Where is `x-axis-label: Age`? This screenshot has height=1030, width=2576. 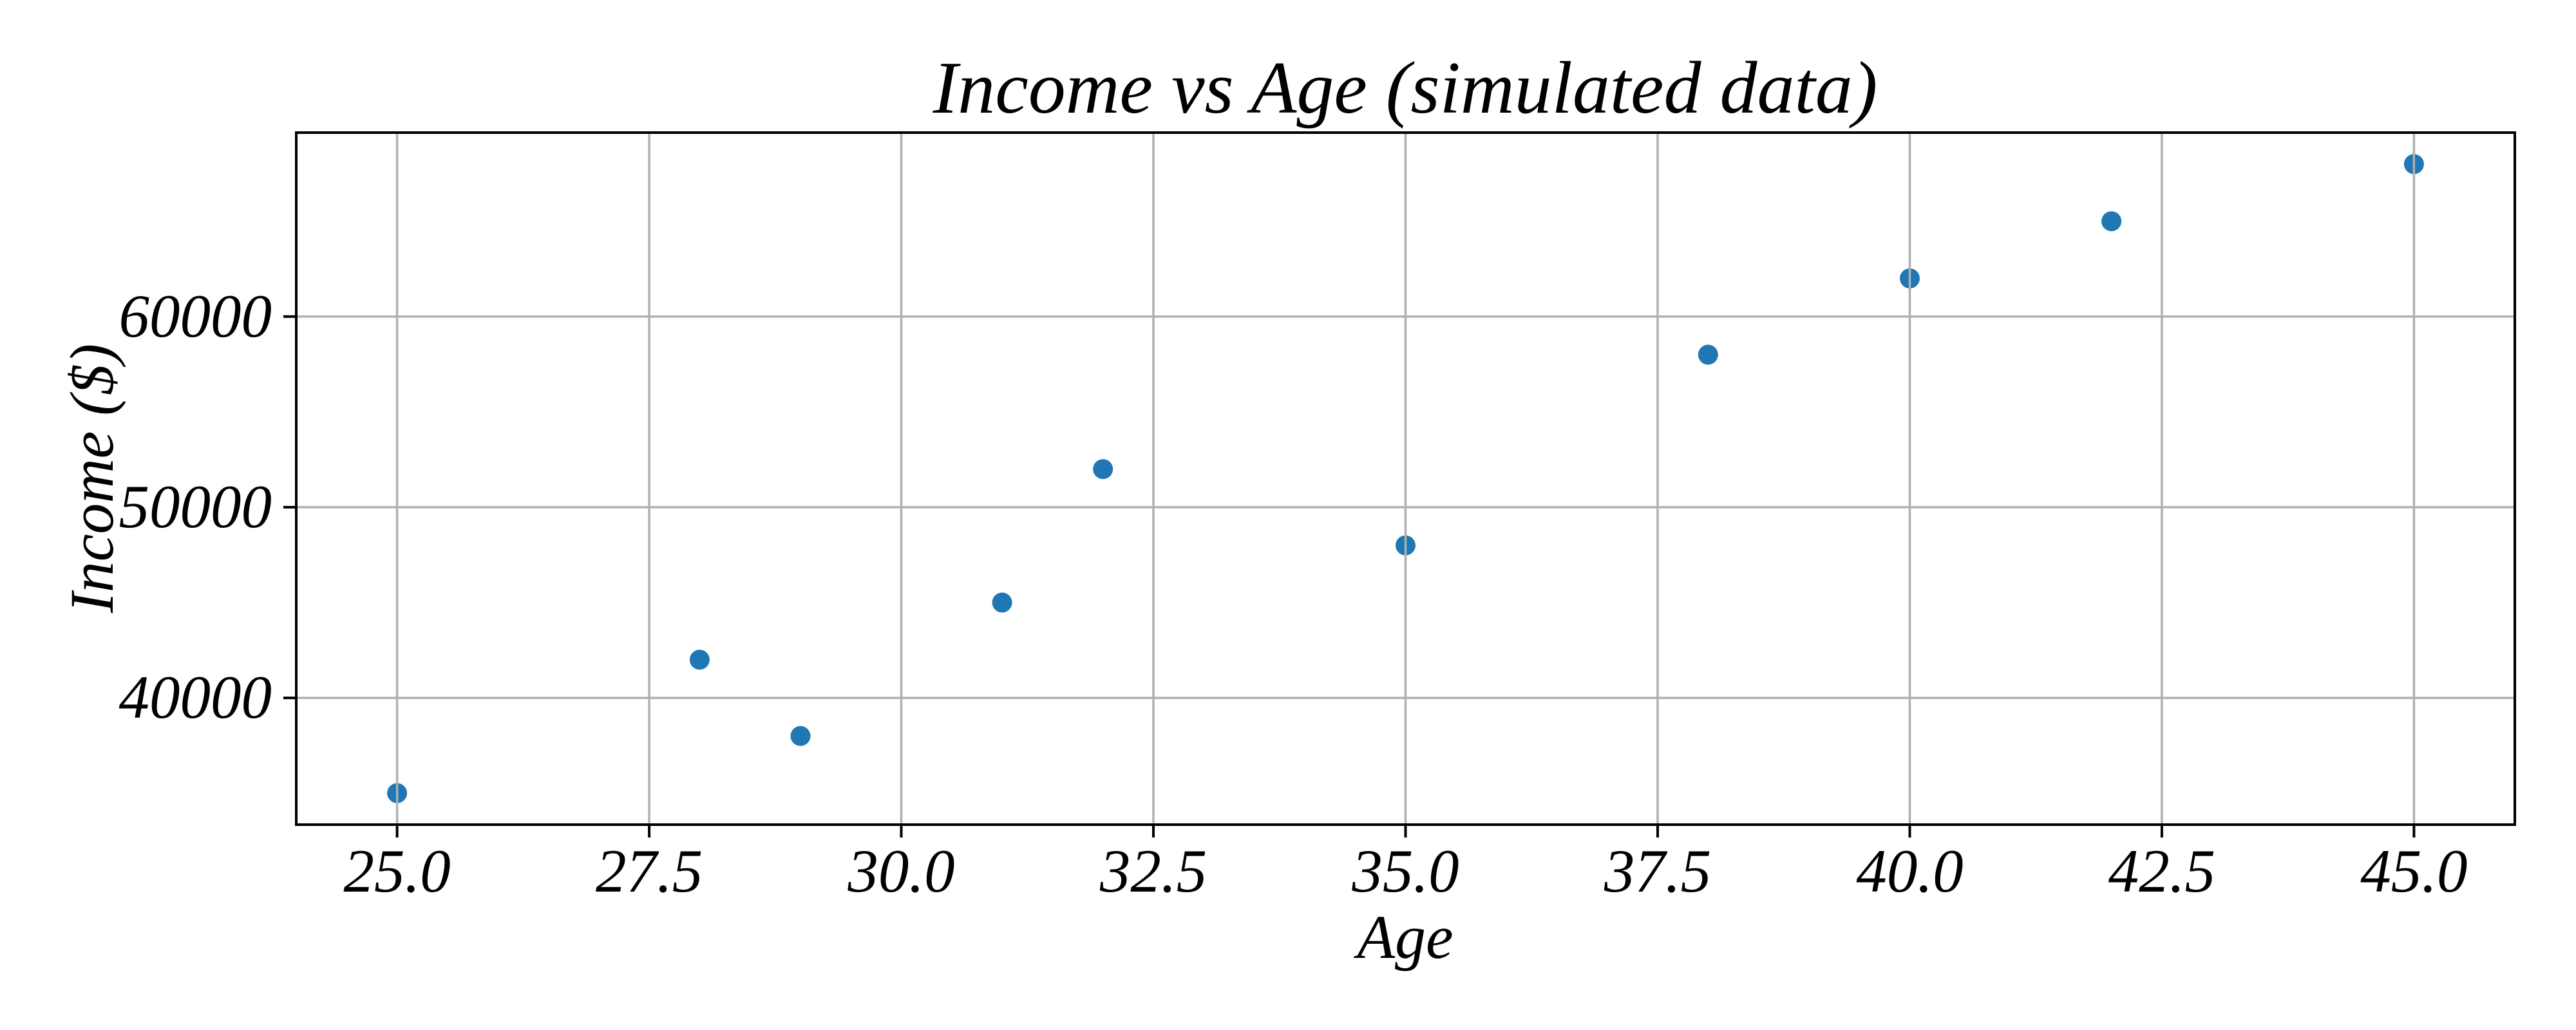 x-axis-label: Age is located at coordinates (1403, 937).